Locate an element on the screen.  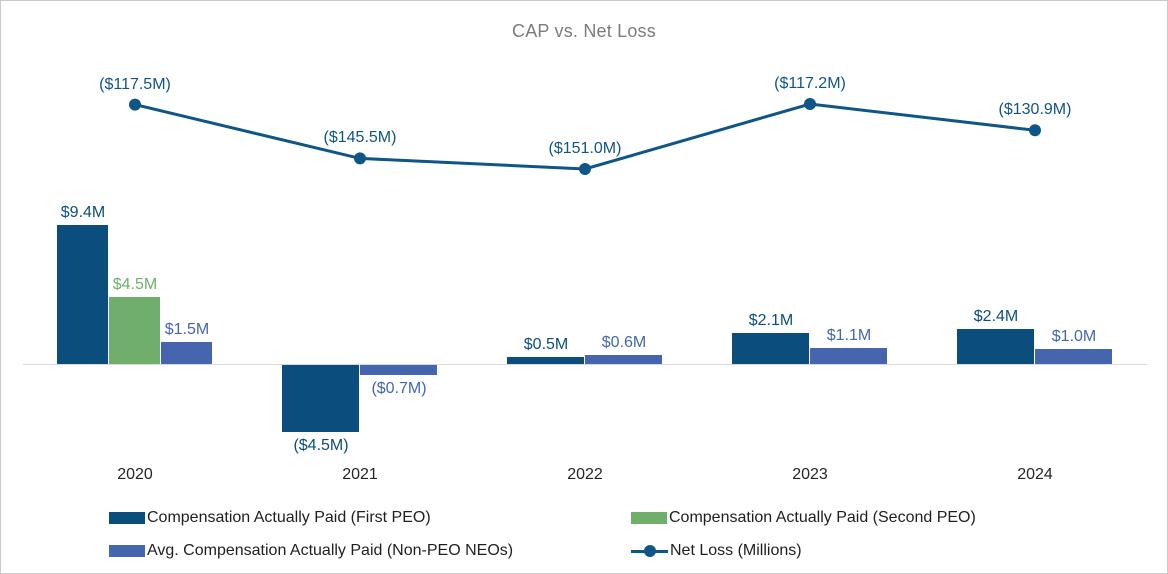
bar-avg-cap-non-peo-neos-2023 is located at coordinates (848, 355).